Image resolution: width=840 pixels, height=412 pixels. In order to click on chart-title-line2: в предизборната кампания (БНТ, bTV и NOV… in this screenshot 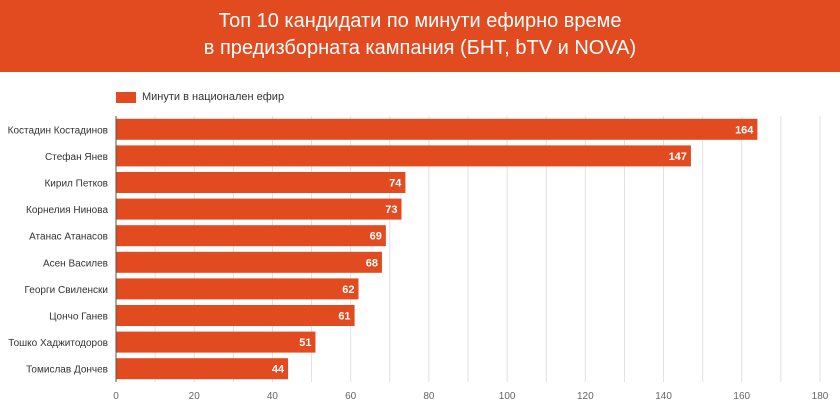, I will do `click(420, 48)`.